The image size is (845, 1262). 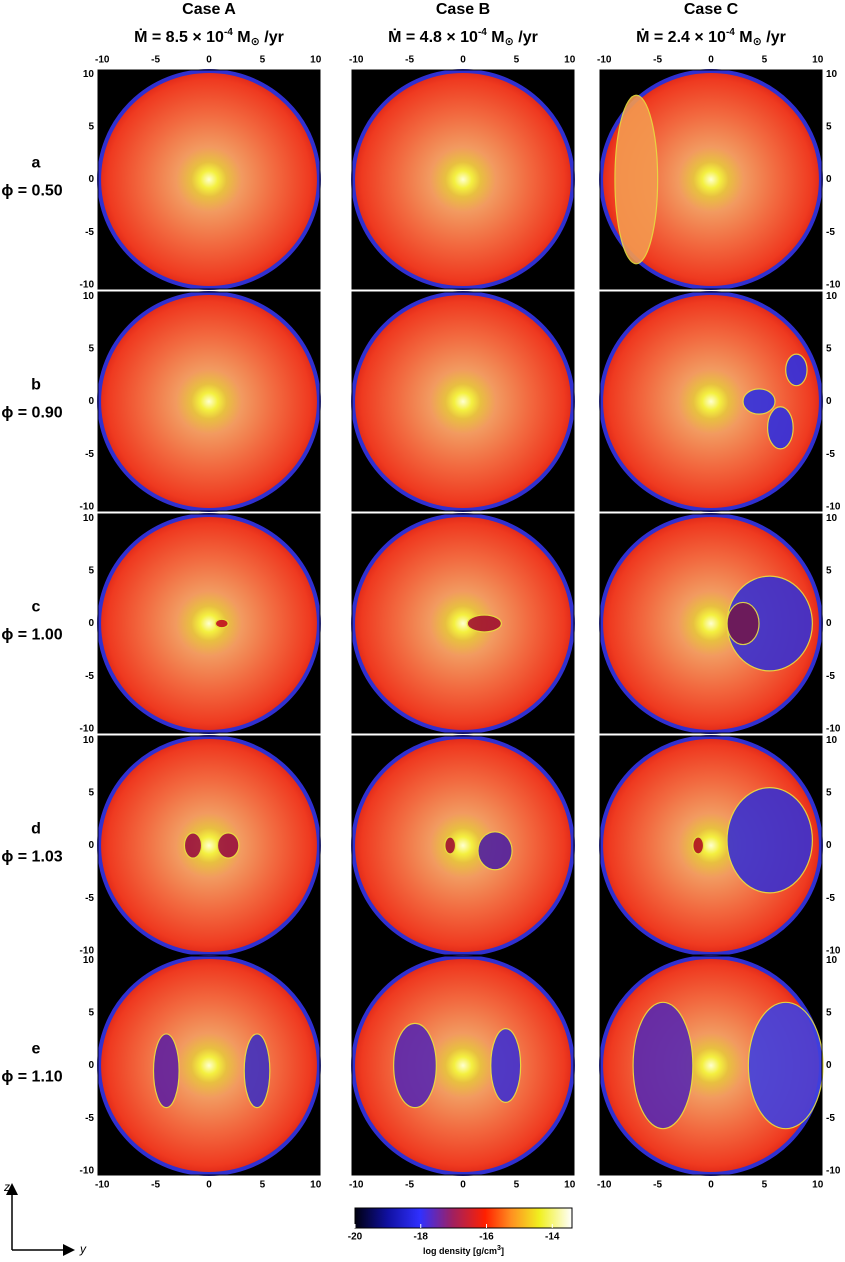 I want to click on row-label: d, so click(x=36, y=829).